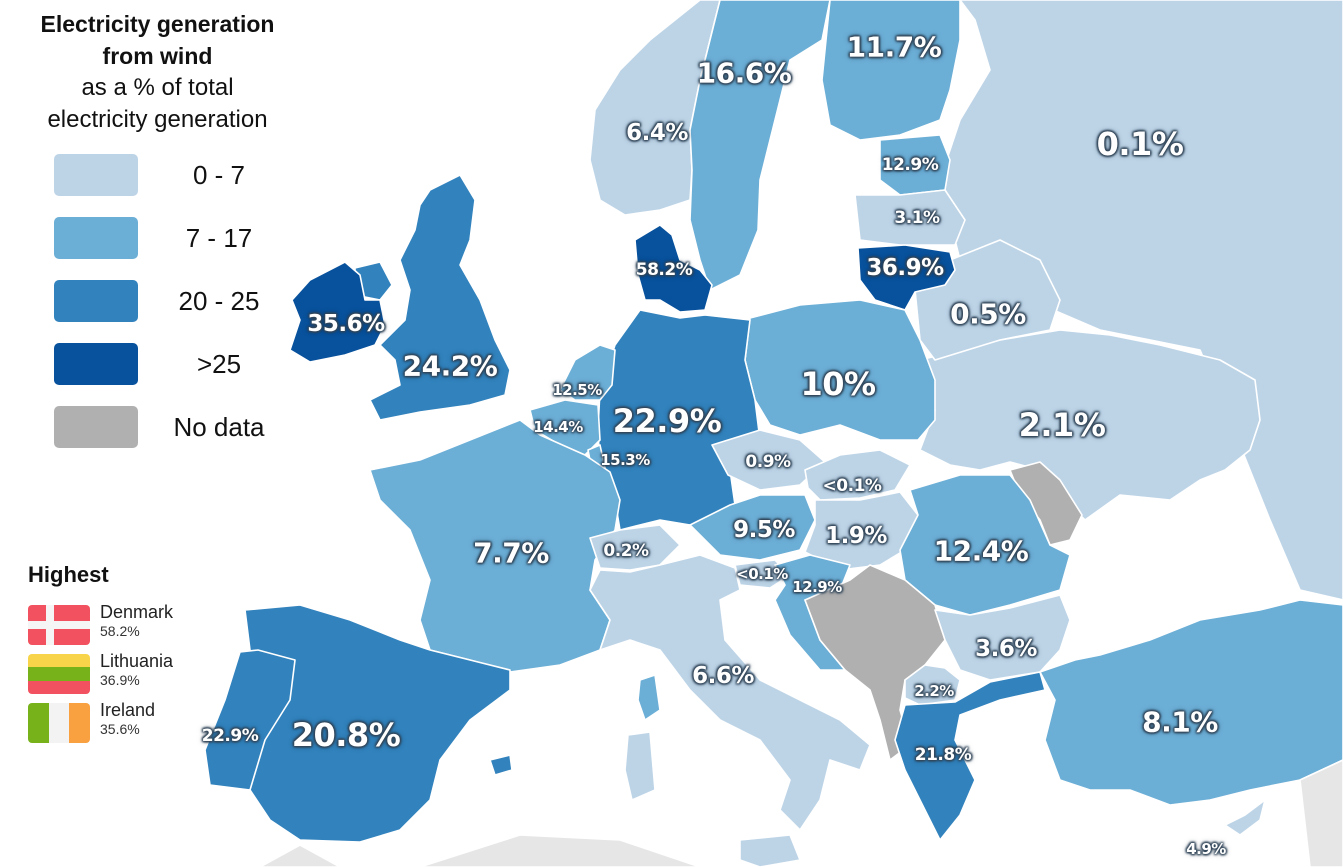  What do you see at coordinates (450, 366) in the screenshot?
I see `label-uk: 24.2%` at bounding box center [450, 366].